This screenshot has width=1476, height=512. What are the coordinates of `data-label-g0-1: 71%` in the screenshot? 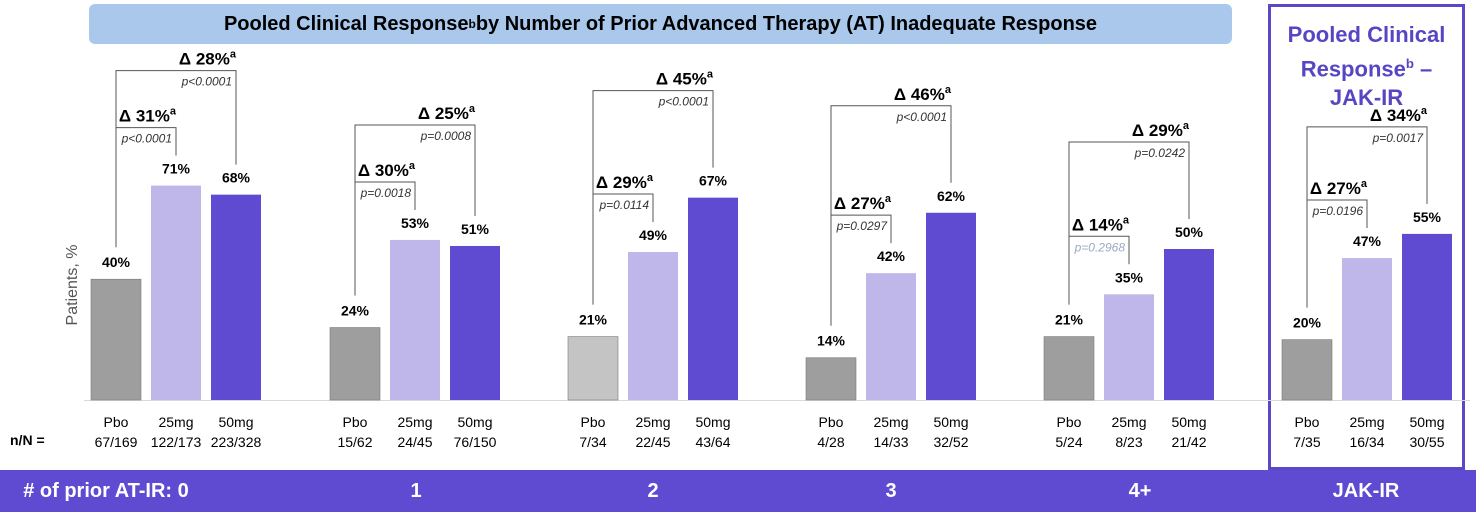 It's located at (176, 169).